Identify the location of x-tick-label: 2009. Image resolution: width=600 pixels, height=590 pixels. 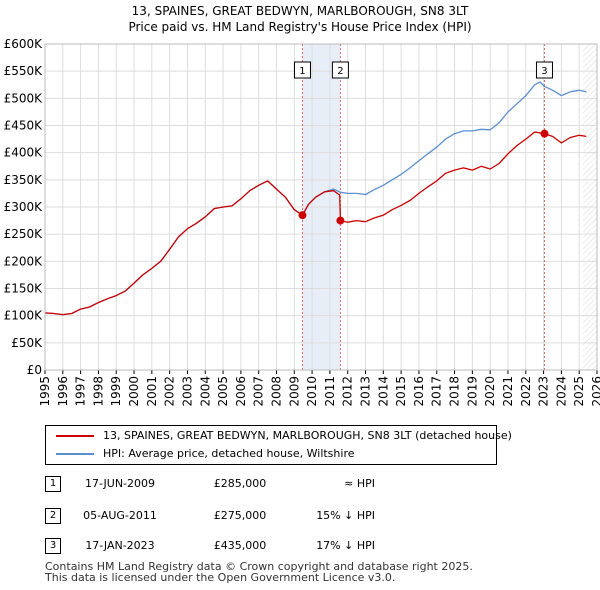
(294, 391).